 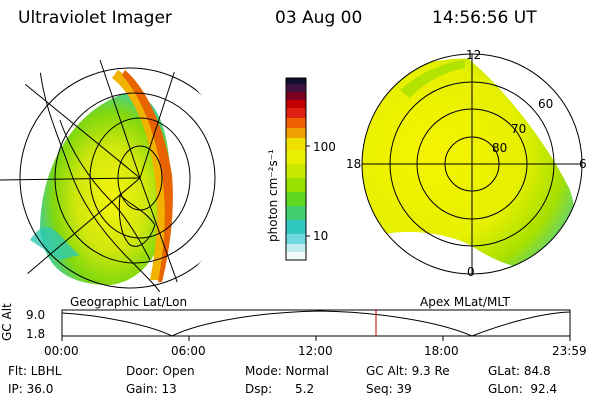 What do you see at coordinates (474, 55) in the screenshot?
I see `mlt-label-12: 12` at bounding box center [474, 55].